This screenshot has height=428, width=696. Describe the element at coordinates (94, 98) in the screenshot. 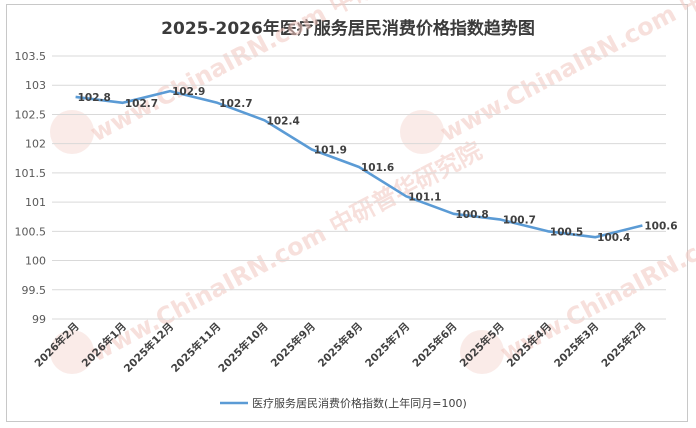

I see `data-label: 102.8` at that location.